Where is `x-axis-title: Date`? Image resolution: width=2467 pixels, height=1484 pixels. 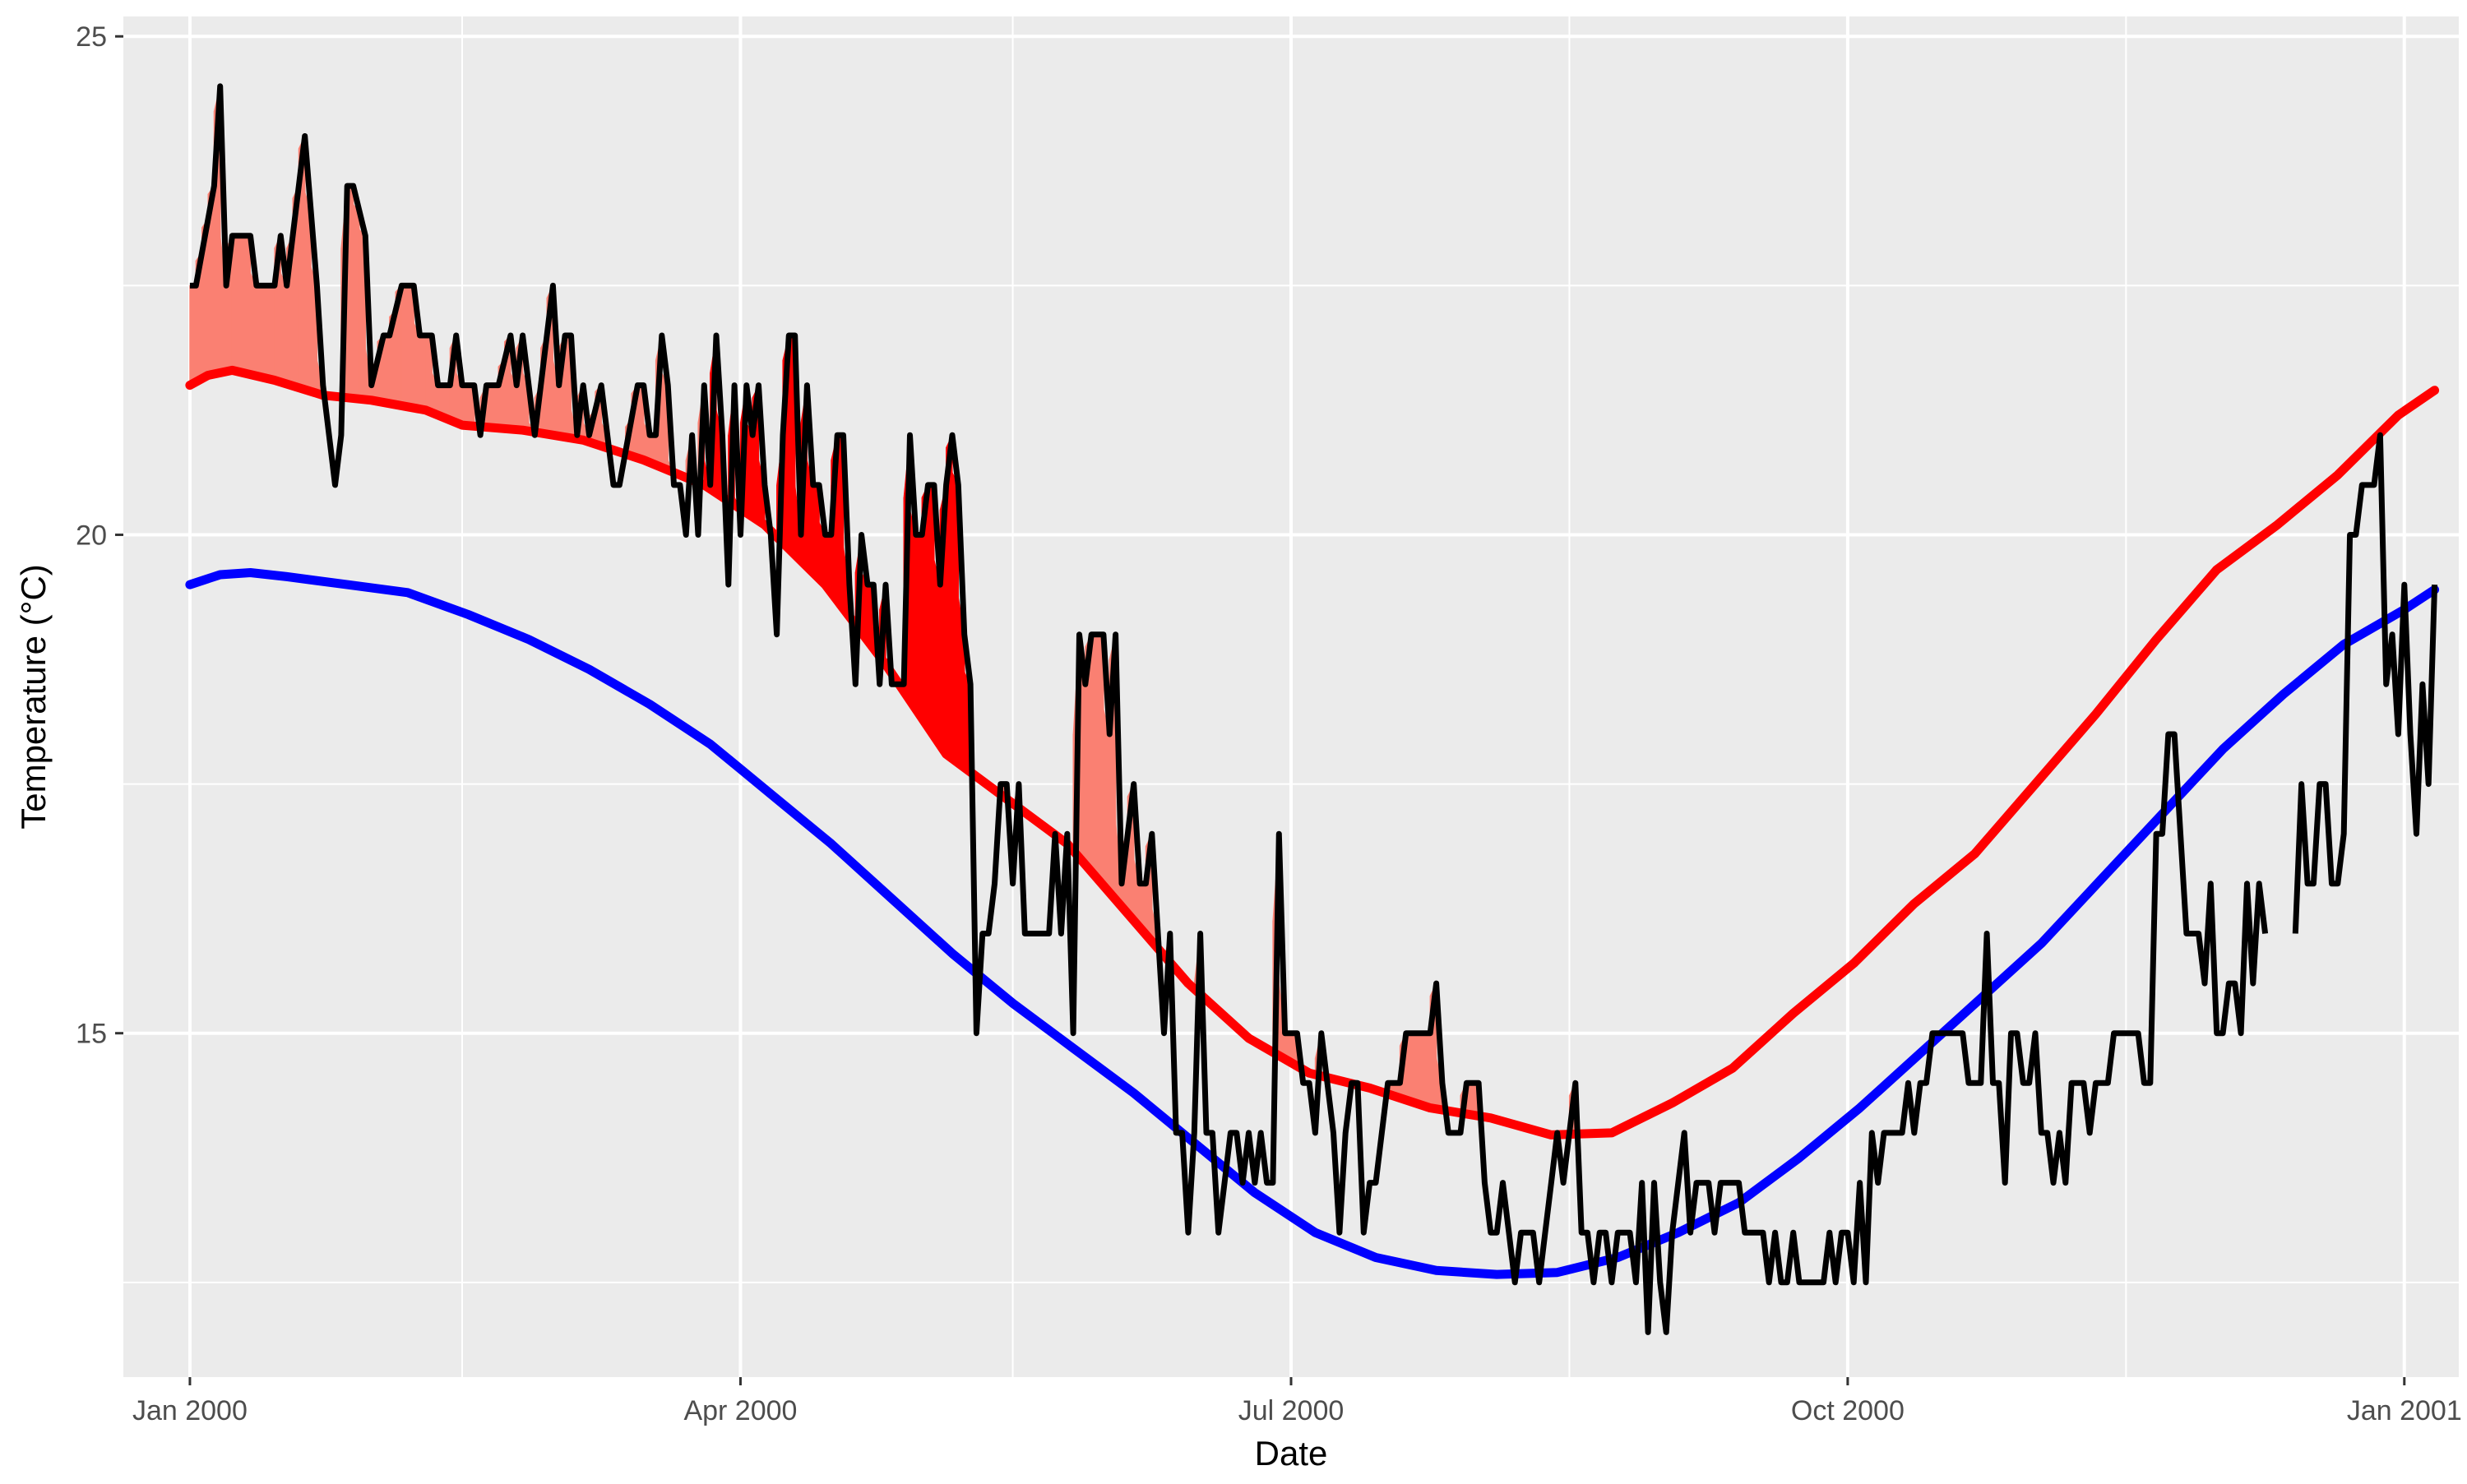 x-axis-title: Date is located at coordinates (1291, 1453).